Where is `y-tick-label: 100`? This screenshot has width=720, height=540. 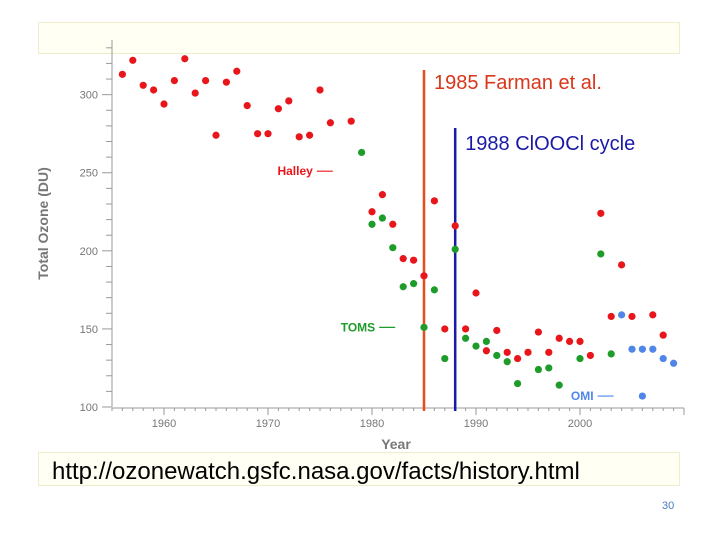
y-tick-label: 100 is located at coordinates (89, 408).